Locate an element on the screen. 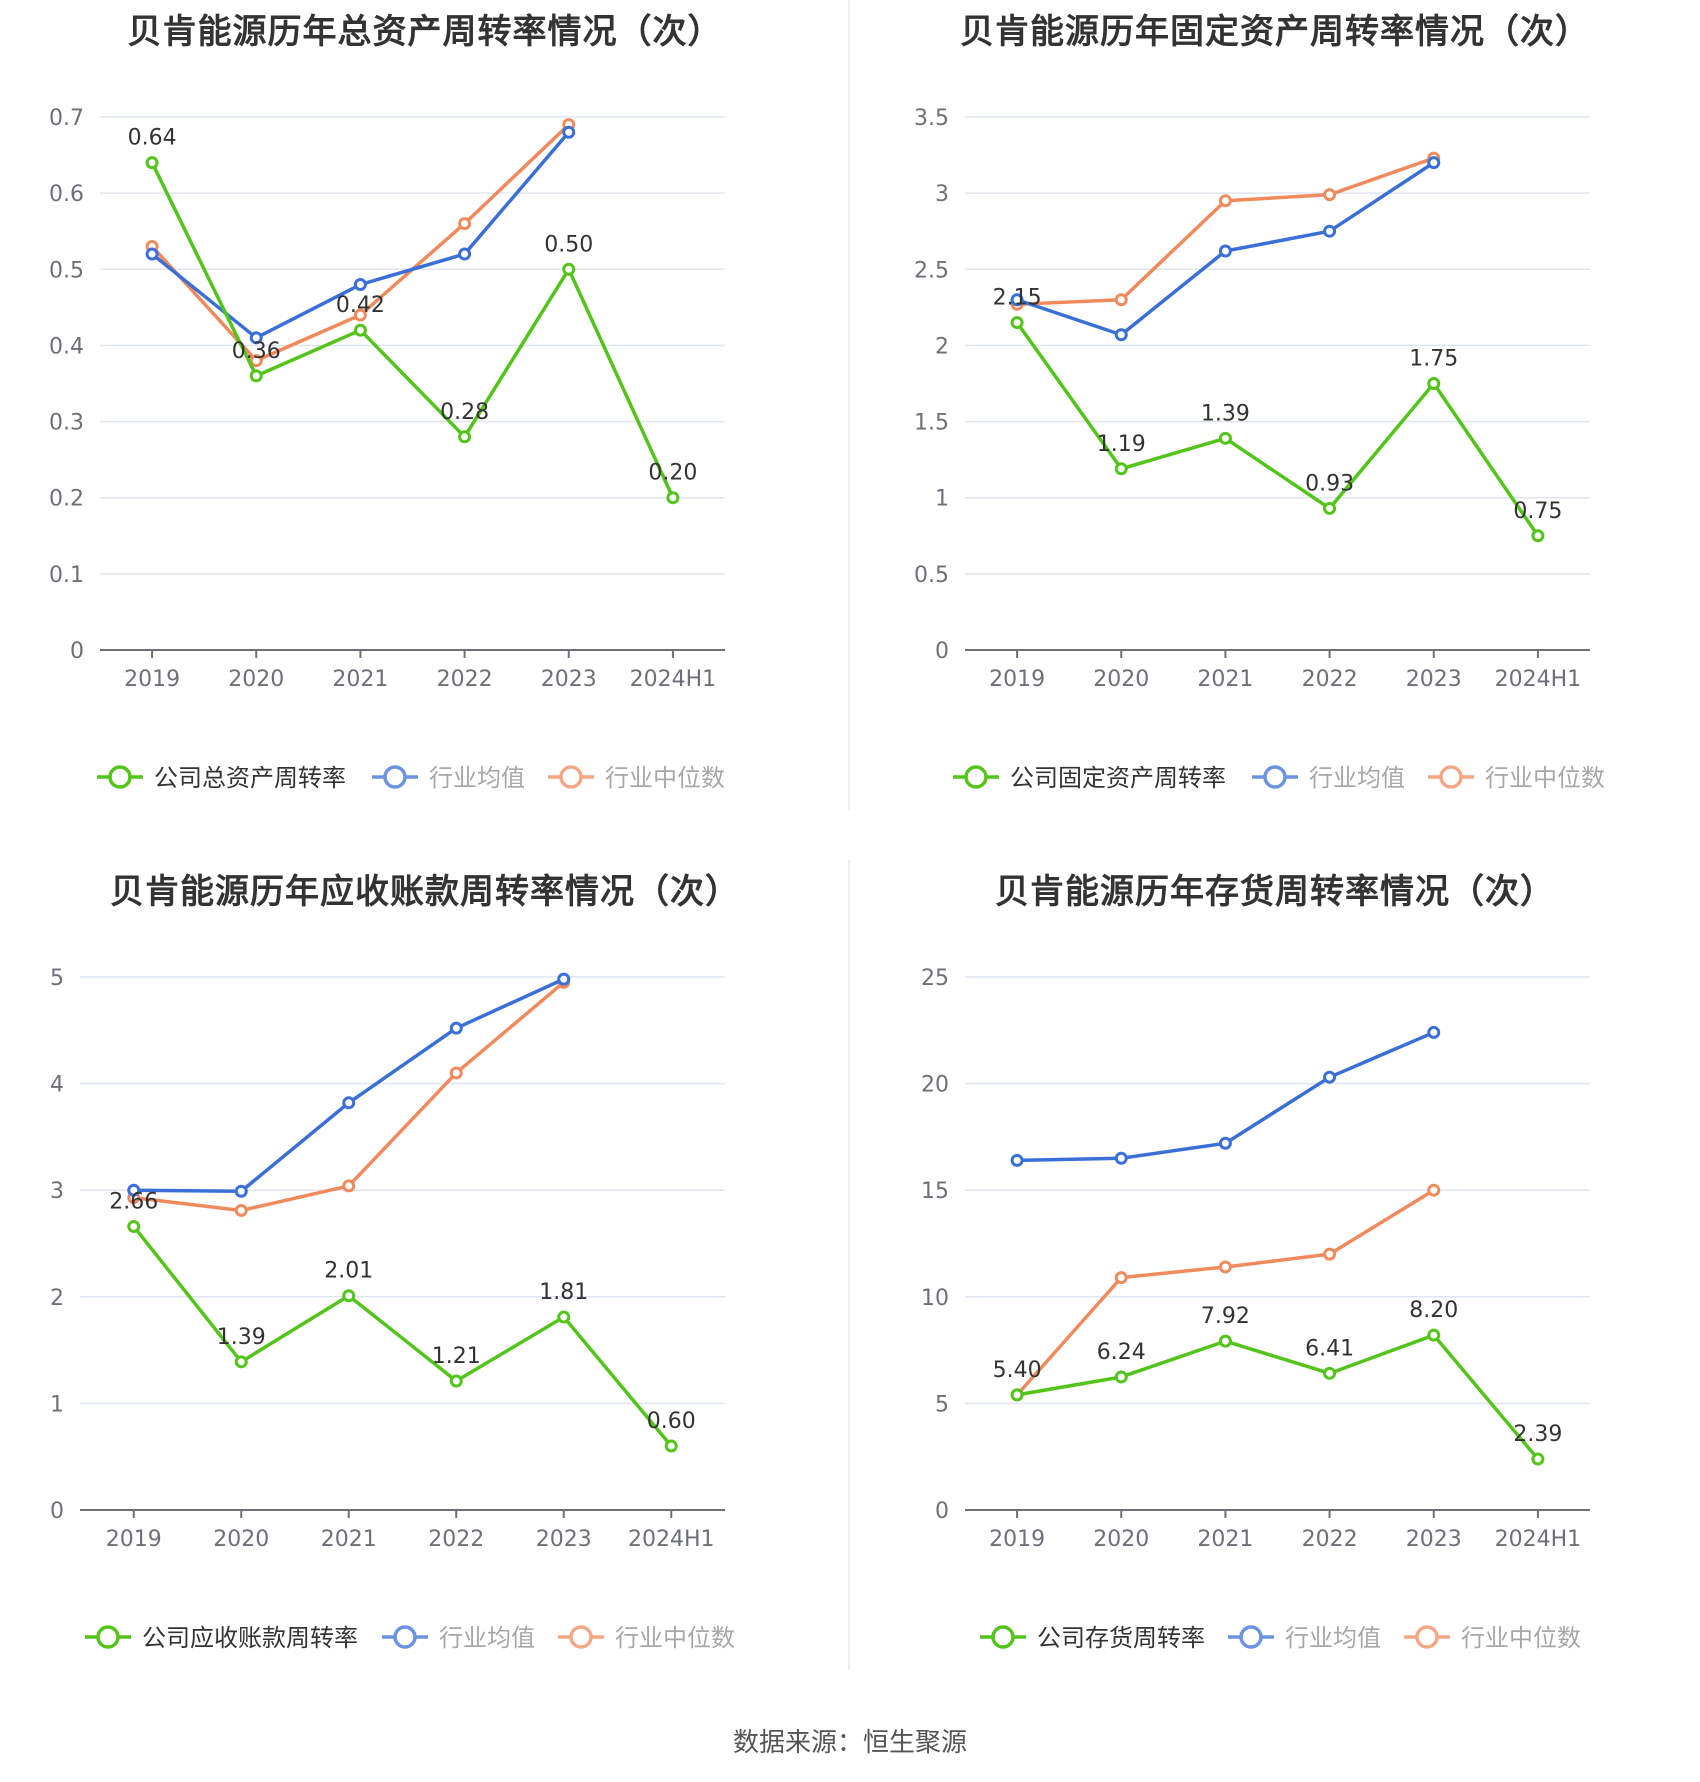  legend-item: 公司总资产周转率 is located at coordinates (221, 778).